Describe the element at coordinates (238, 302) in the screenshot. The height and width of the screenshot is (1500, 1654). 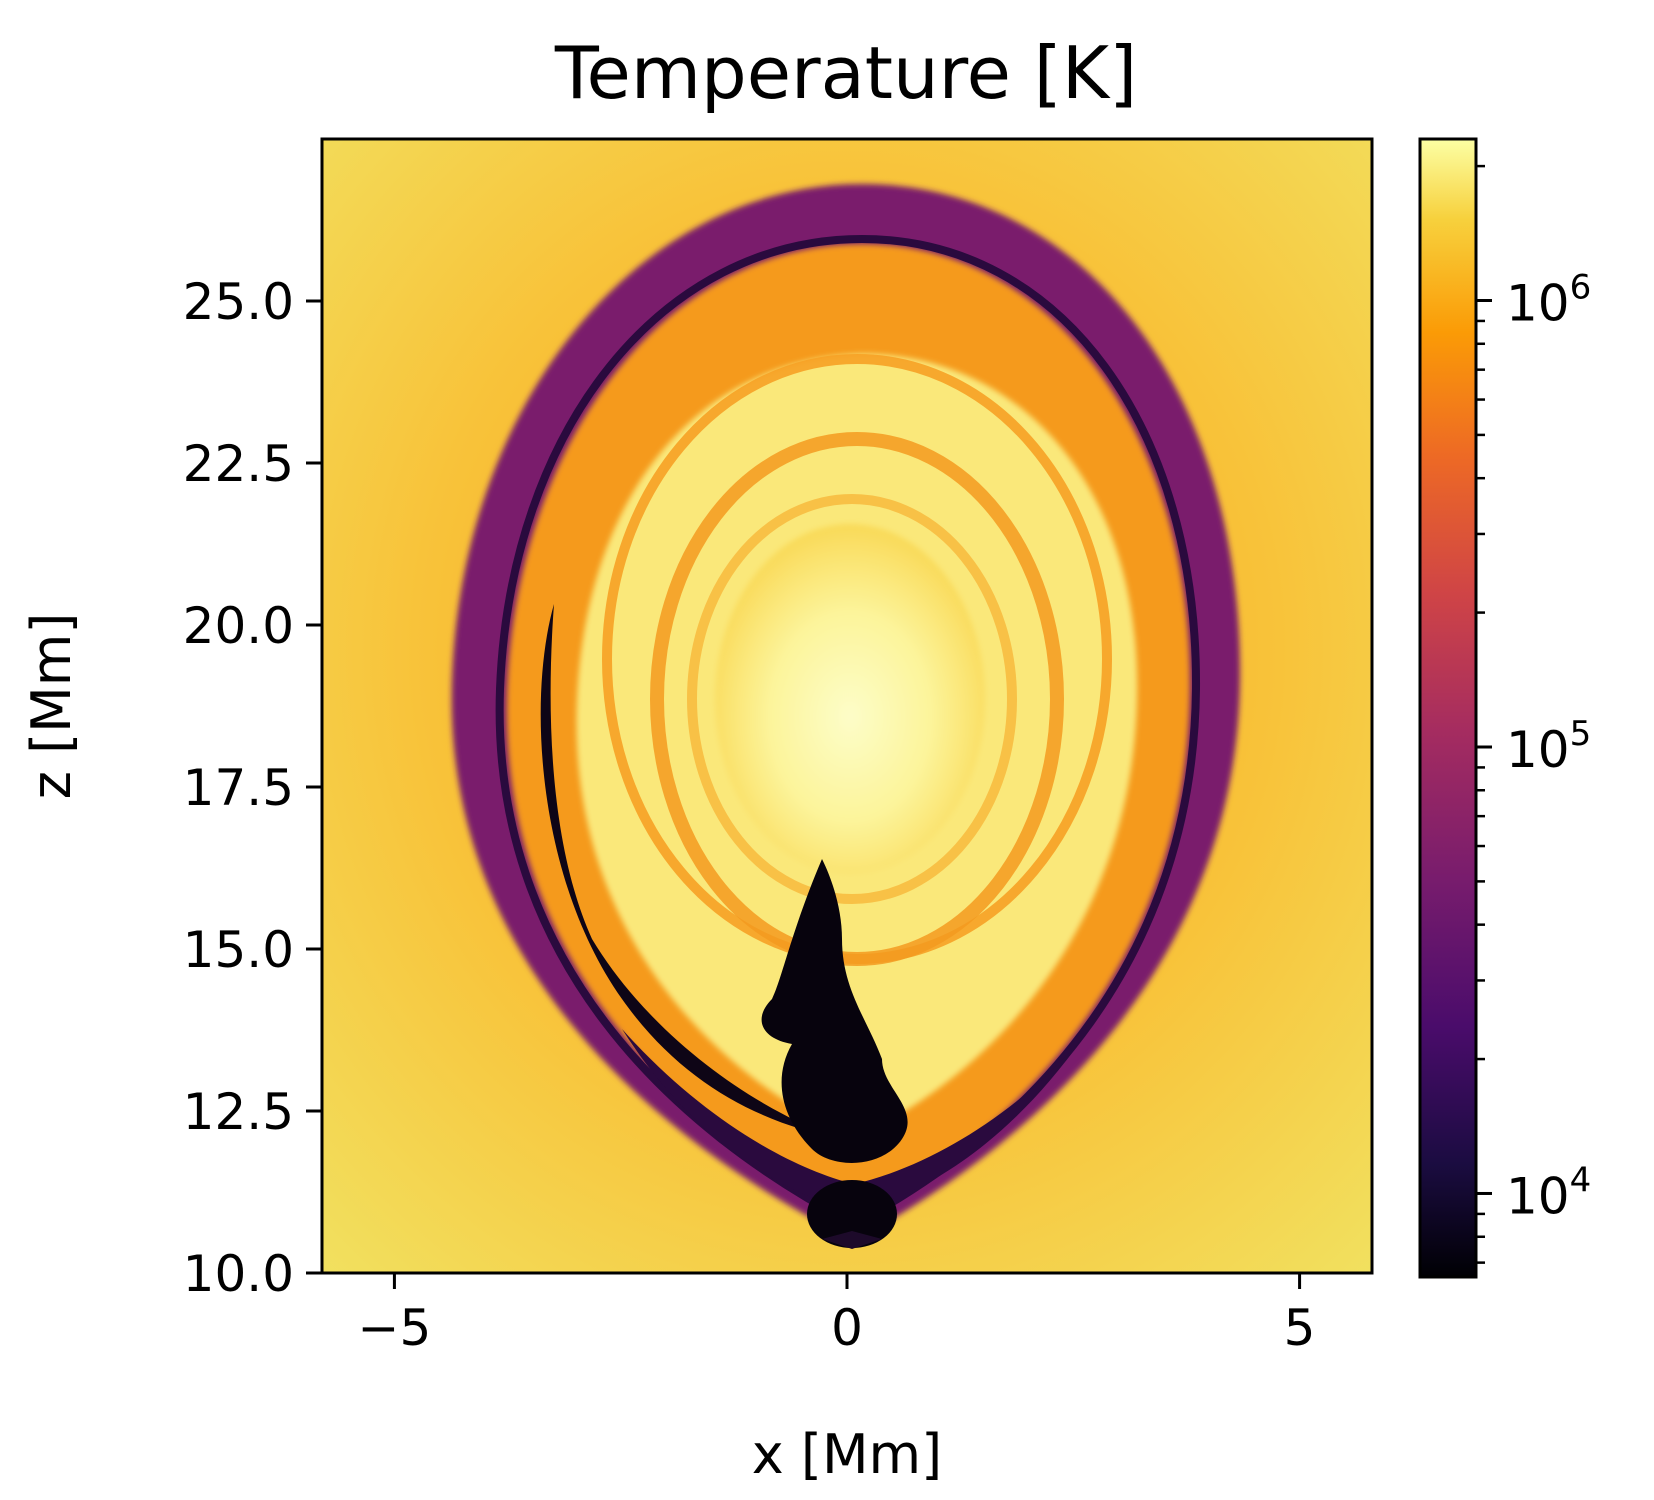
I see `y-tick-label: 25.0` at that location.